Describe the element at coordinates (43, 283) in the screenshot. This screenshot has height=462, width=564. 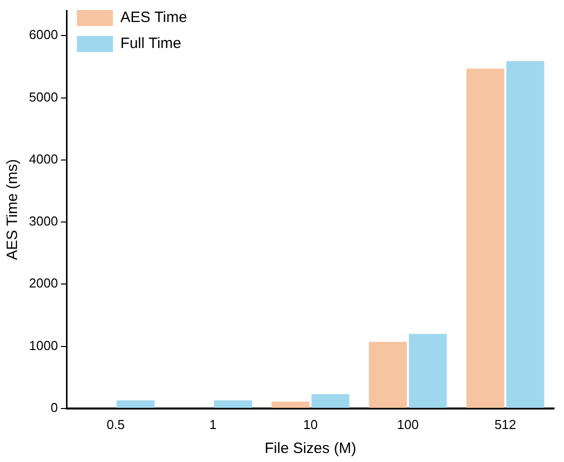
I see `y-tick-label: 2000` at that location.